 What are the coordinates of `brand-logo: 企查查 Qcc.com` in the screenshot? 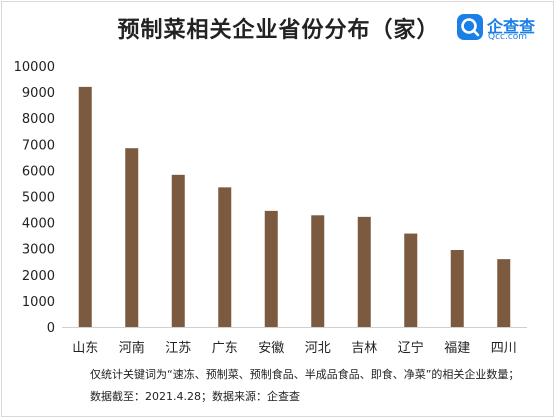 It's located at (502, 29).